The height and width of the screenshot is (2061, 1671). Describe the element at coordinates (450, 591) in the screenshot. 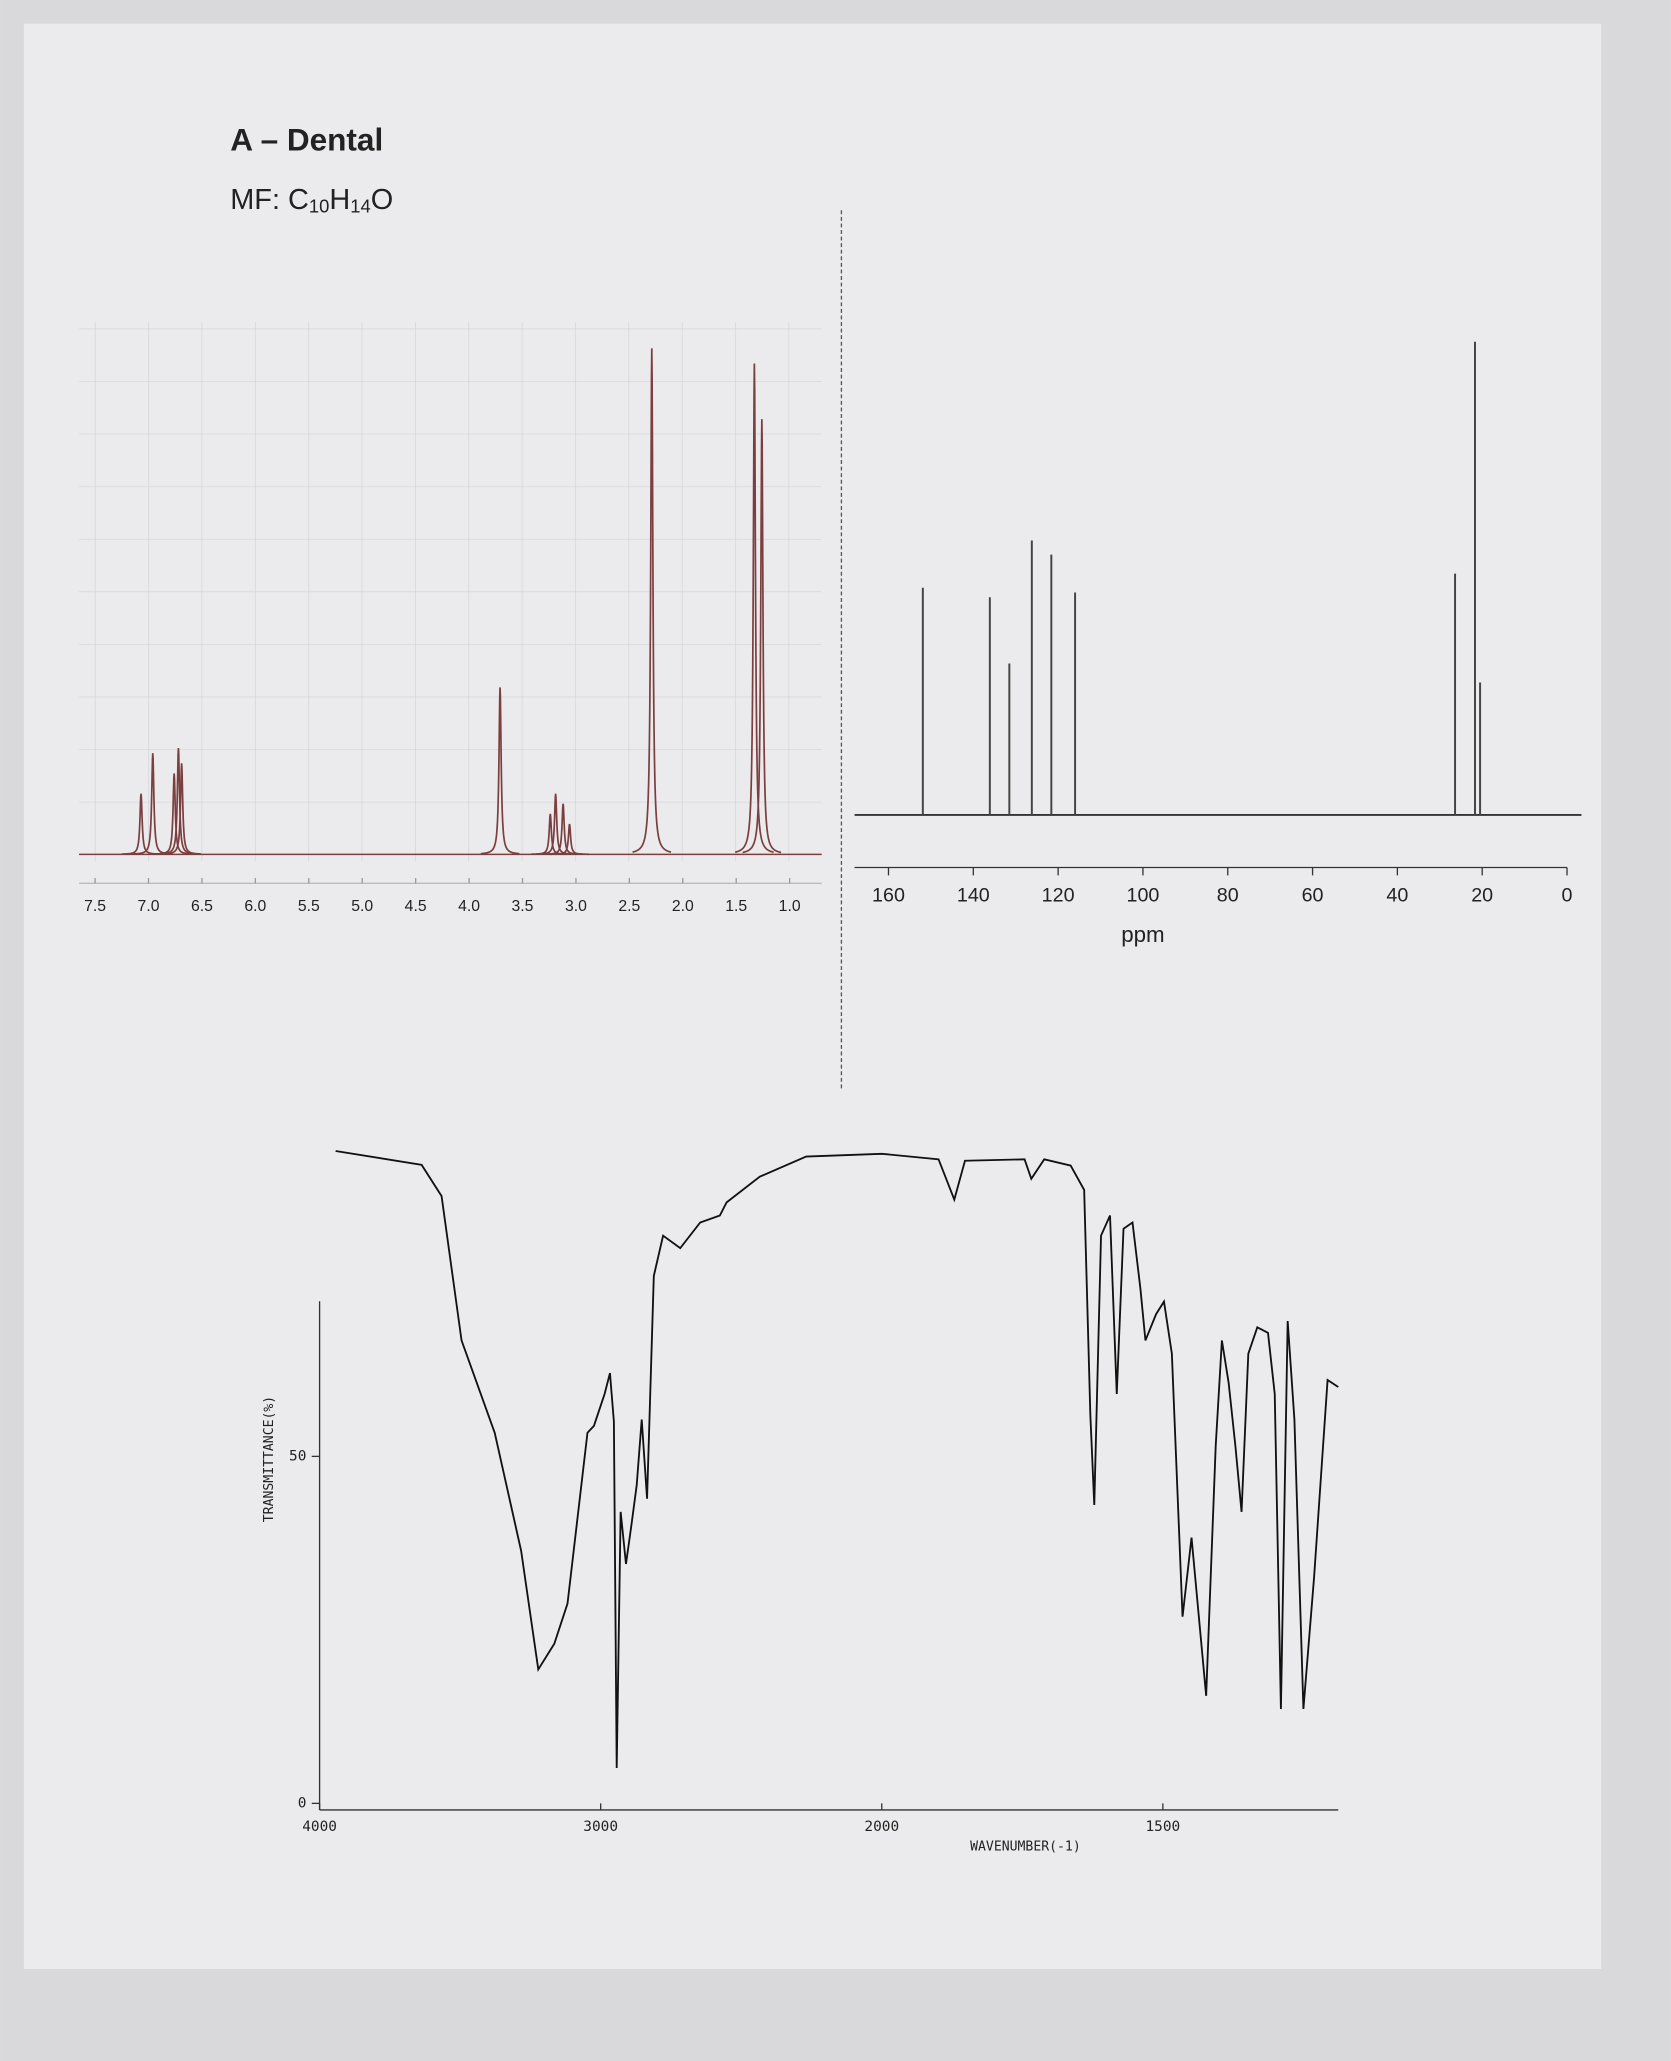

I see `grid` at that location.